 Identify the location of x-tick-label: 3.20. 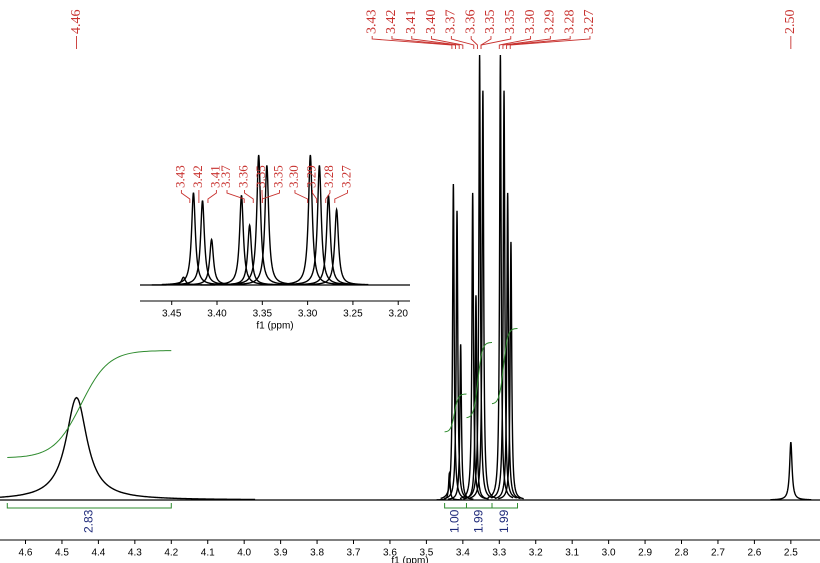
(398, 314).